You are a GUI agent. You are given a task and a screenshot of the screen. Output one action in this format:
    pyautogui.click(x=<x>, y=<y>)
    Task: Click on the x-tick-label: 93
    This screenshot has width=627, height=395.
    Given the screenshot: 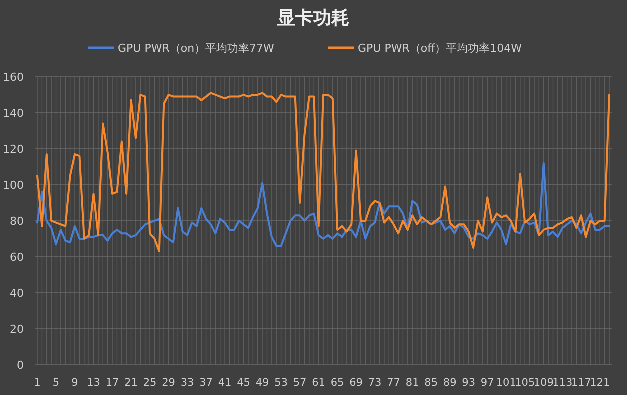 What is the action you would take?
    pyautogui.click(x=469, y=383)
    